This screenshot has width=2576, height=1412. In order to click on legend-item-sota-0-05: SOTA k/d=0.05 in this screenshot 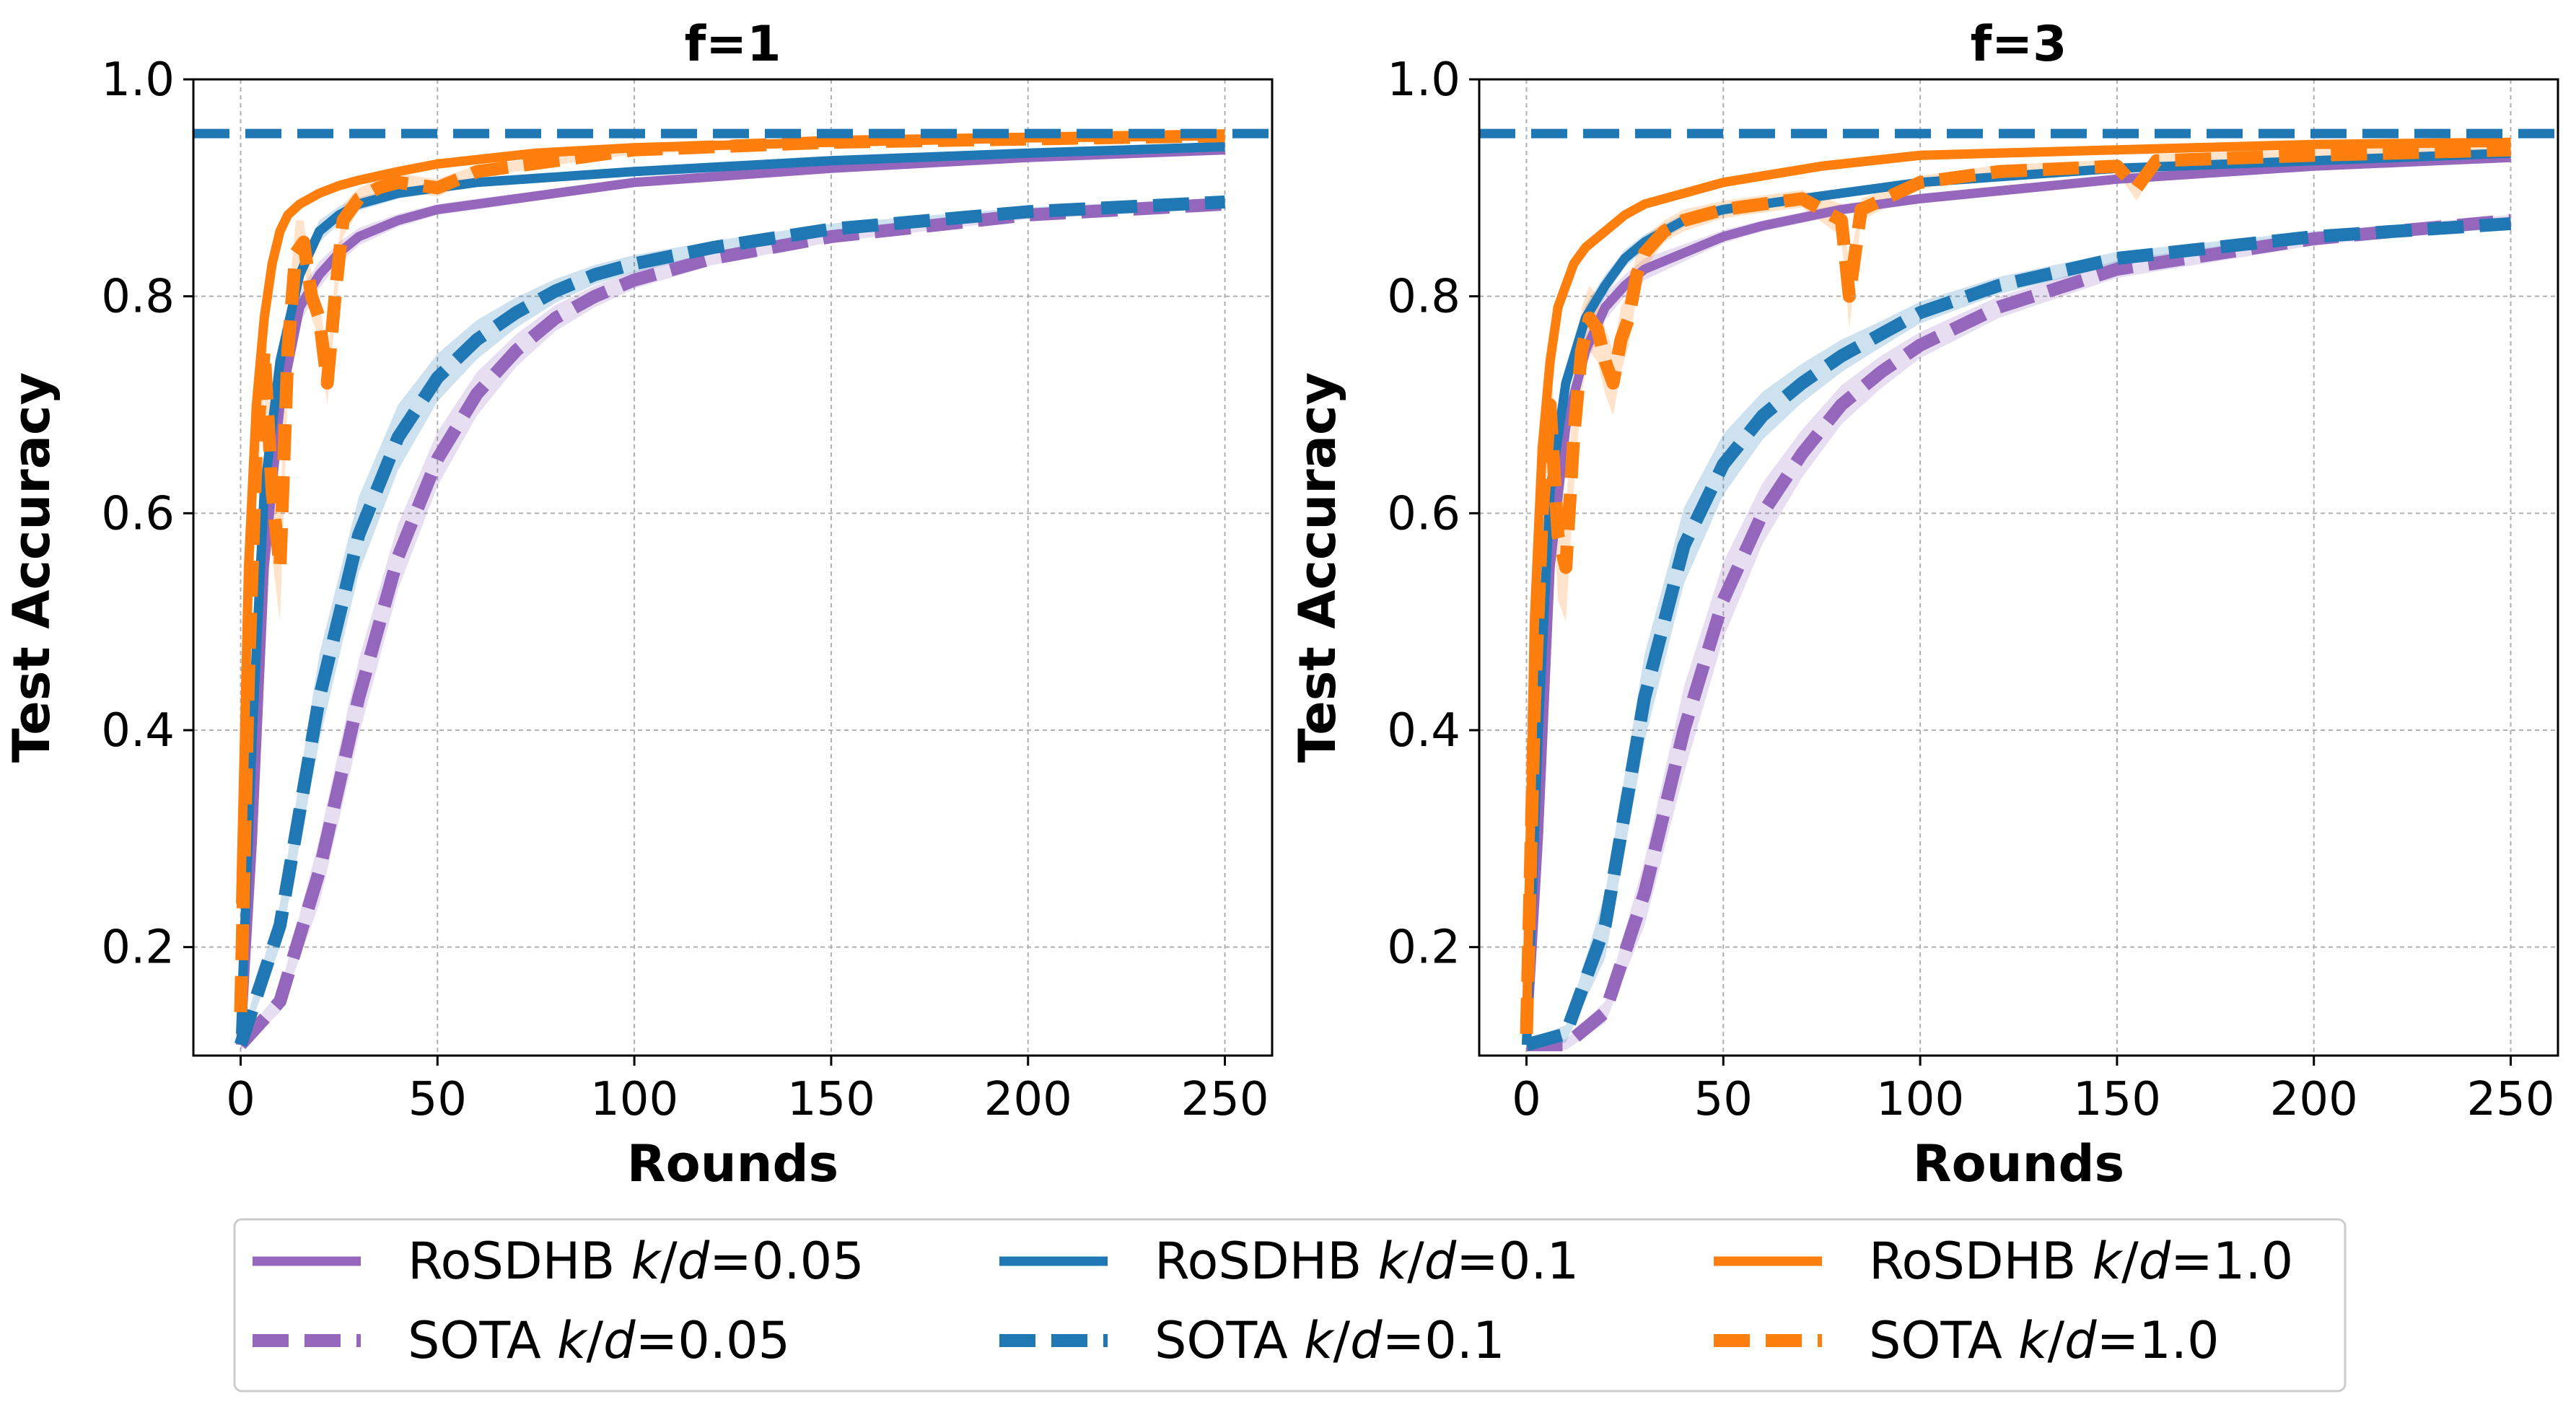, I will do `click(521, 1340)`.